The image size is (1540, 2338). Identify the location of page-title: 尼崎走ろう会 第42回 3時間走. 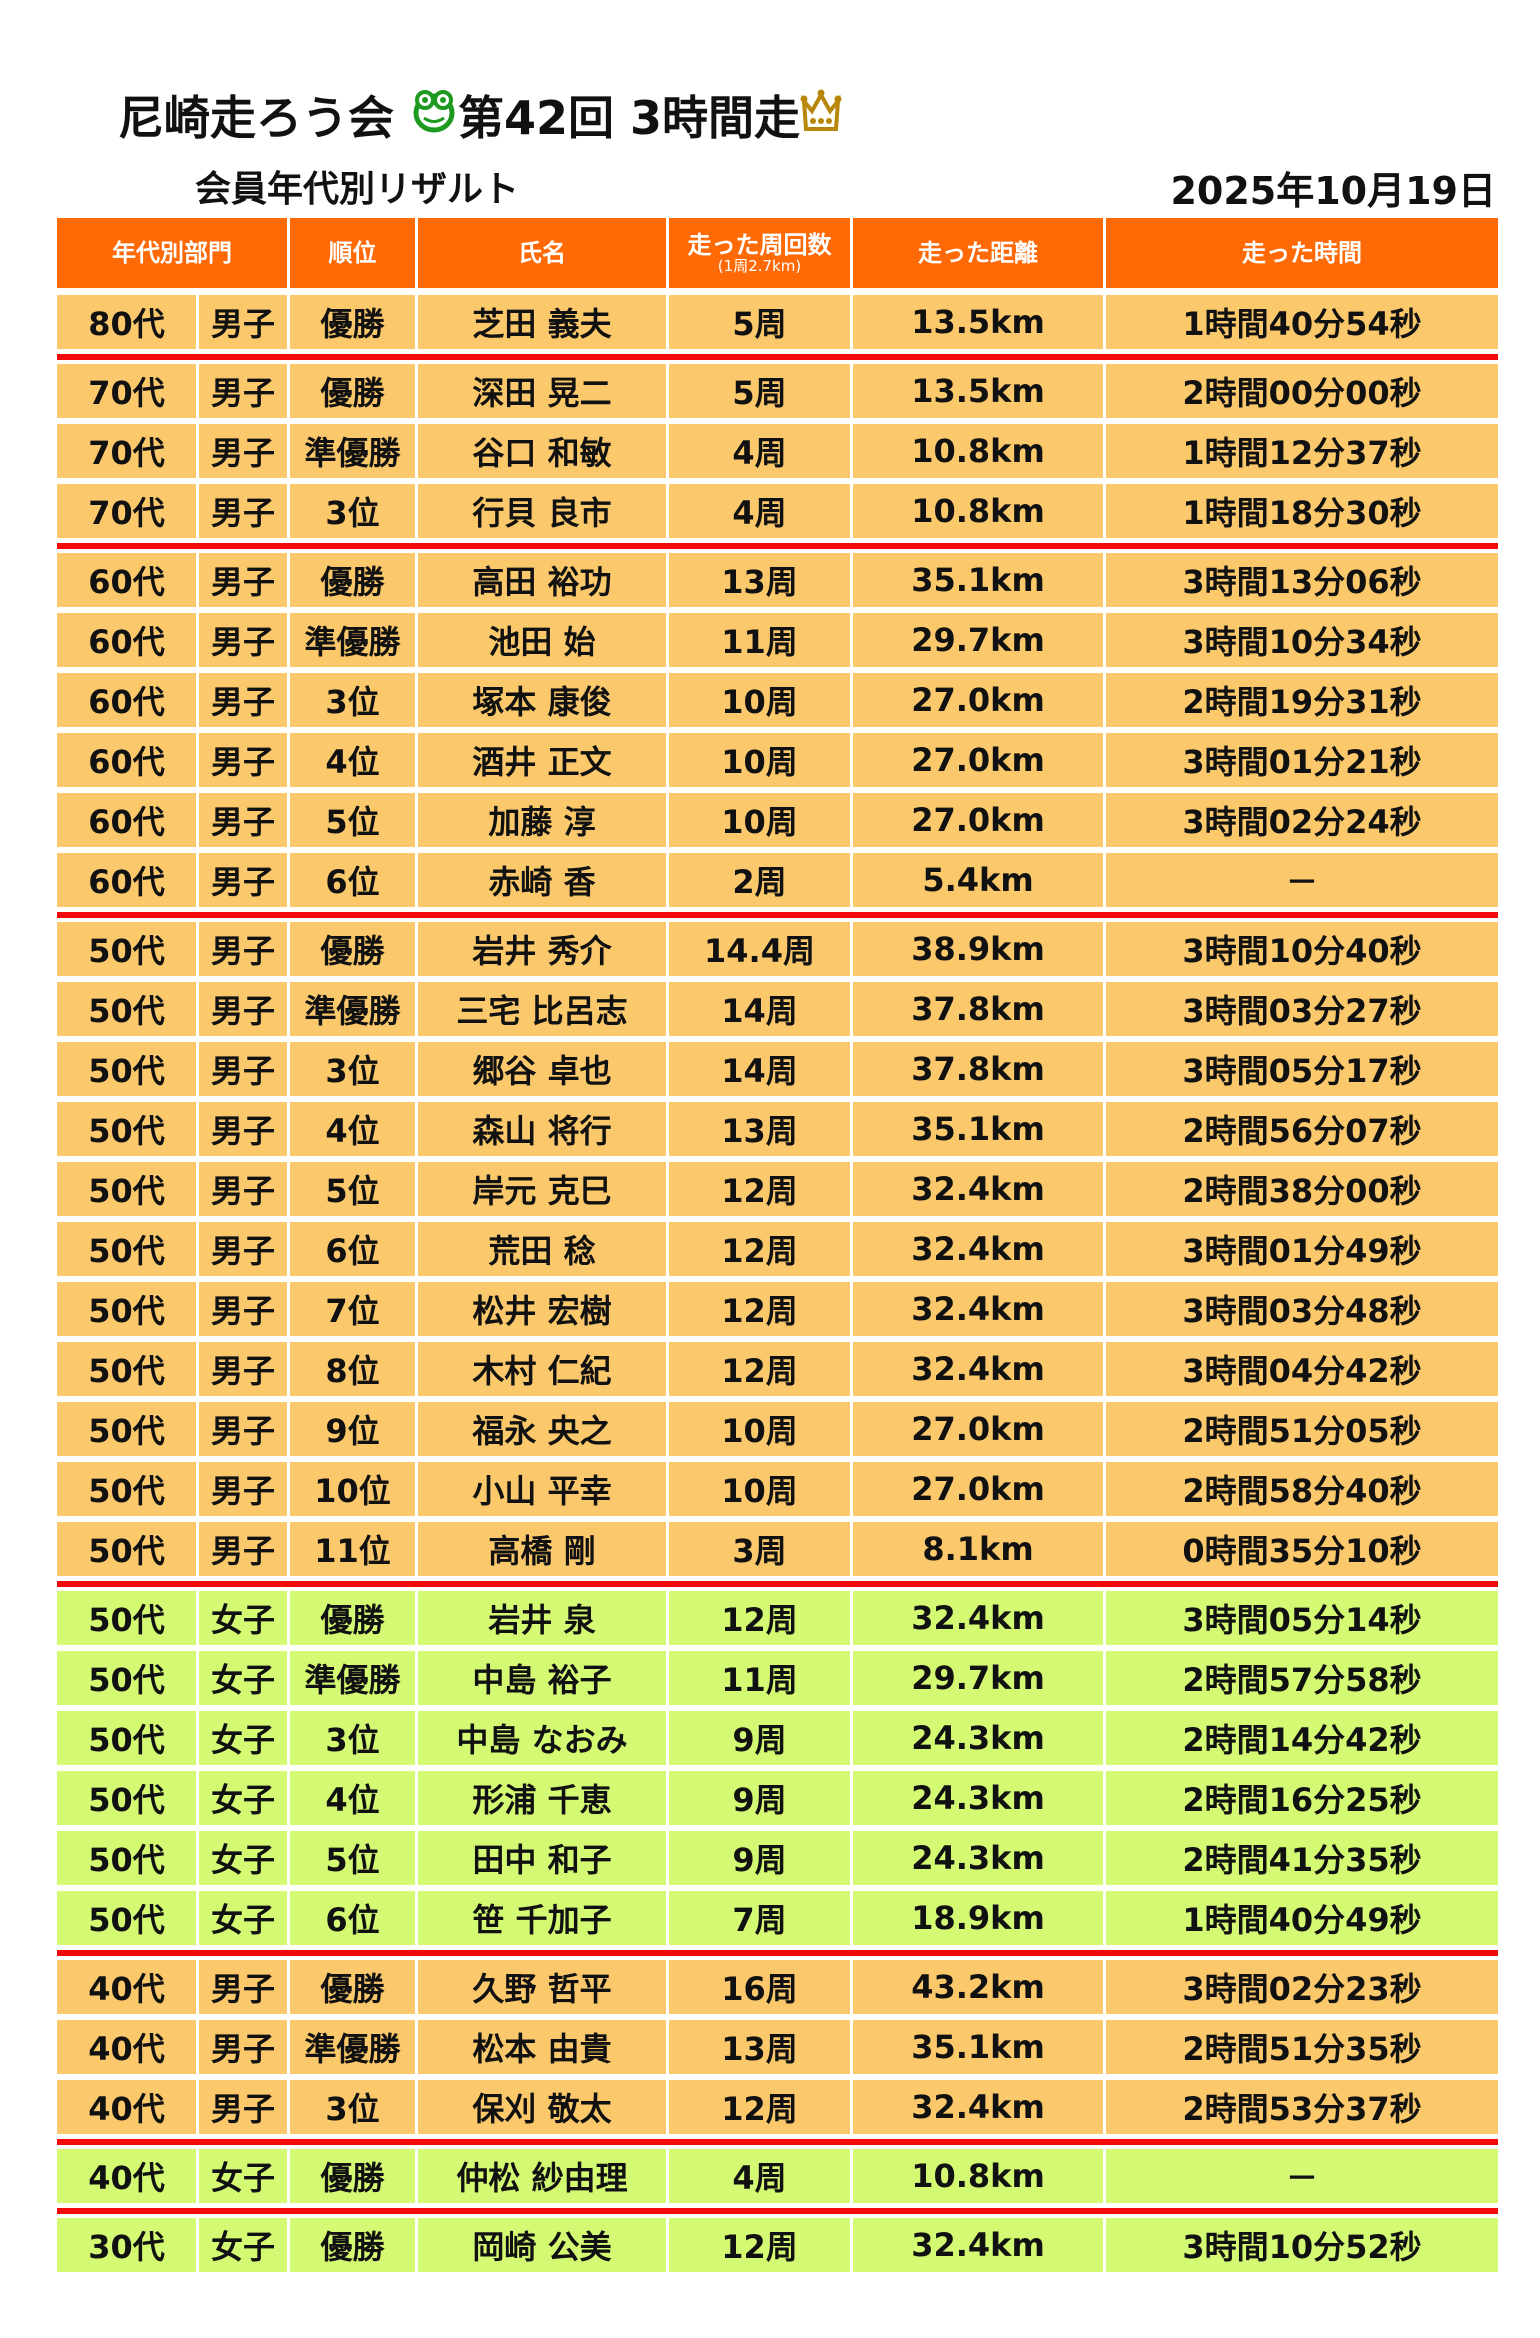
(480, 115).